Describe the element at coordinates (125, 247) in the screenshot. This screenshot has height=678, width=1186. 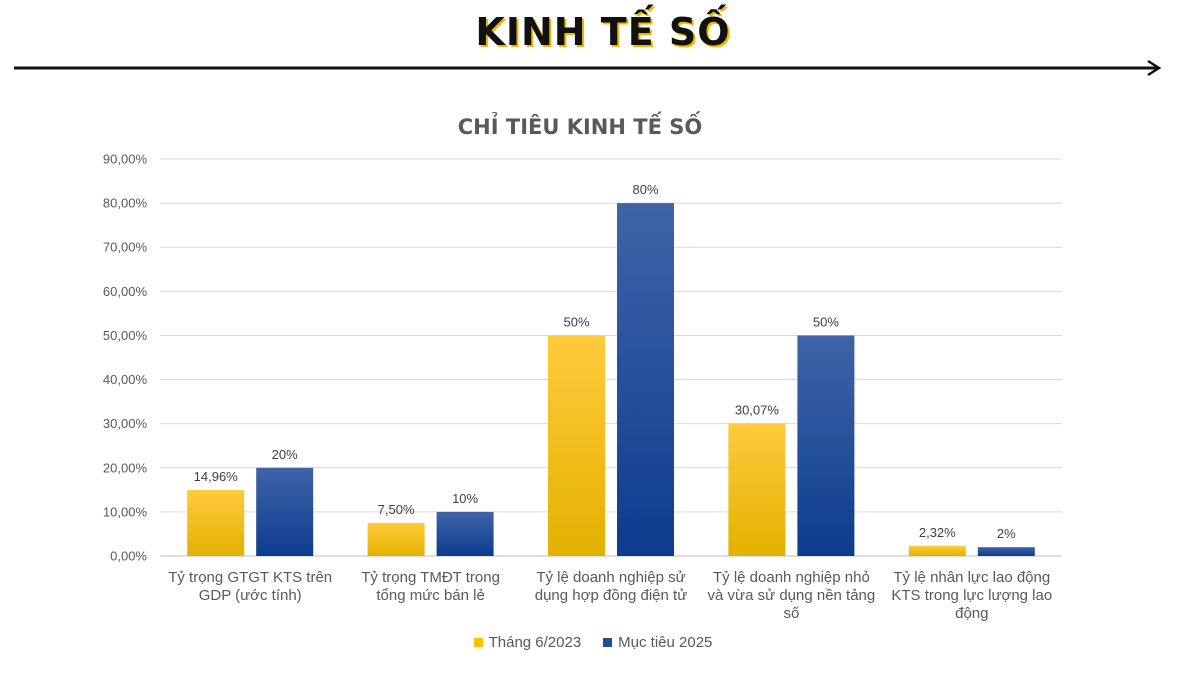
I see `y-tick-label: 70,00%` at that location.